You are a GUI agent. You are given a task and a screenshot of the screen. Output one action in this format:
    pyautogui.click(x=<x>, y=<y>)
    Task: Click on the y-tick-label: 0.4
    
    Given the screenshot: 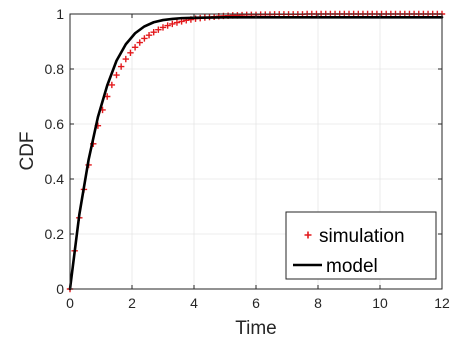 What is the action you would take?
    pyautogui.click(x=55, y=179)
    